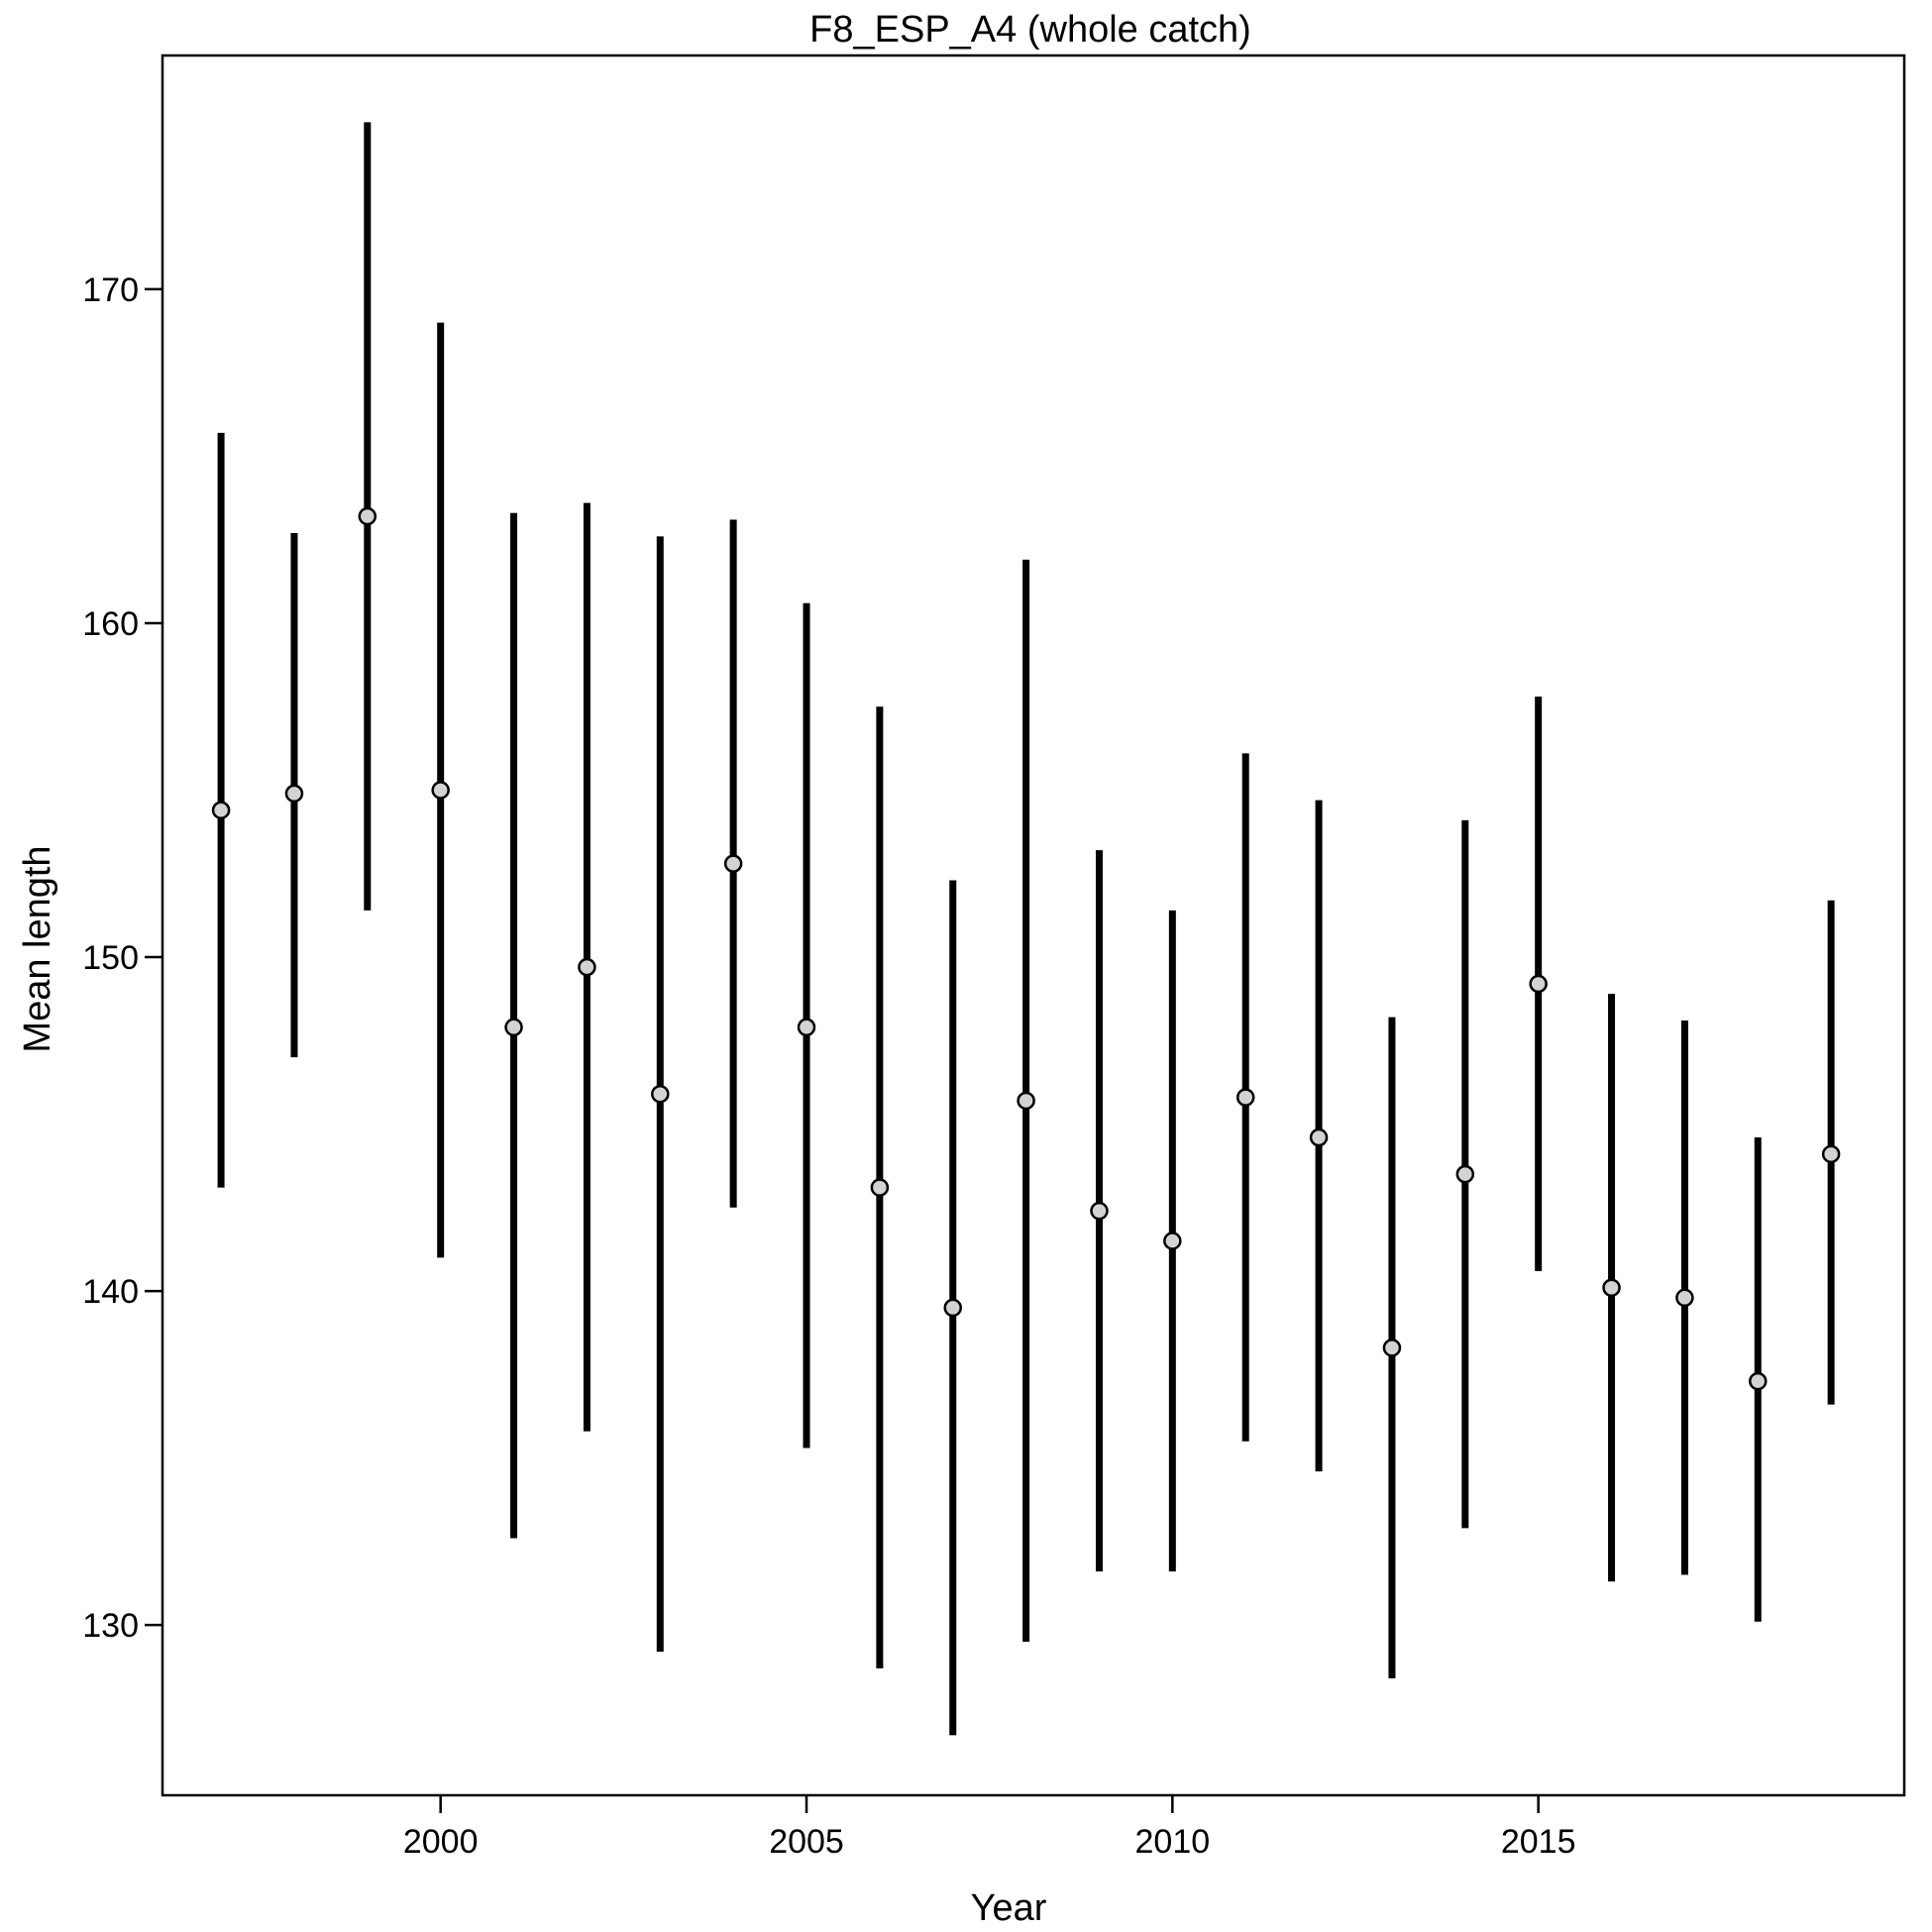 The height and width of the screenshot is (1932, 1932). I want to click on mean-point-1998, so click(294, 794).